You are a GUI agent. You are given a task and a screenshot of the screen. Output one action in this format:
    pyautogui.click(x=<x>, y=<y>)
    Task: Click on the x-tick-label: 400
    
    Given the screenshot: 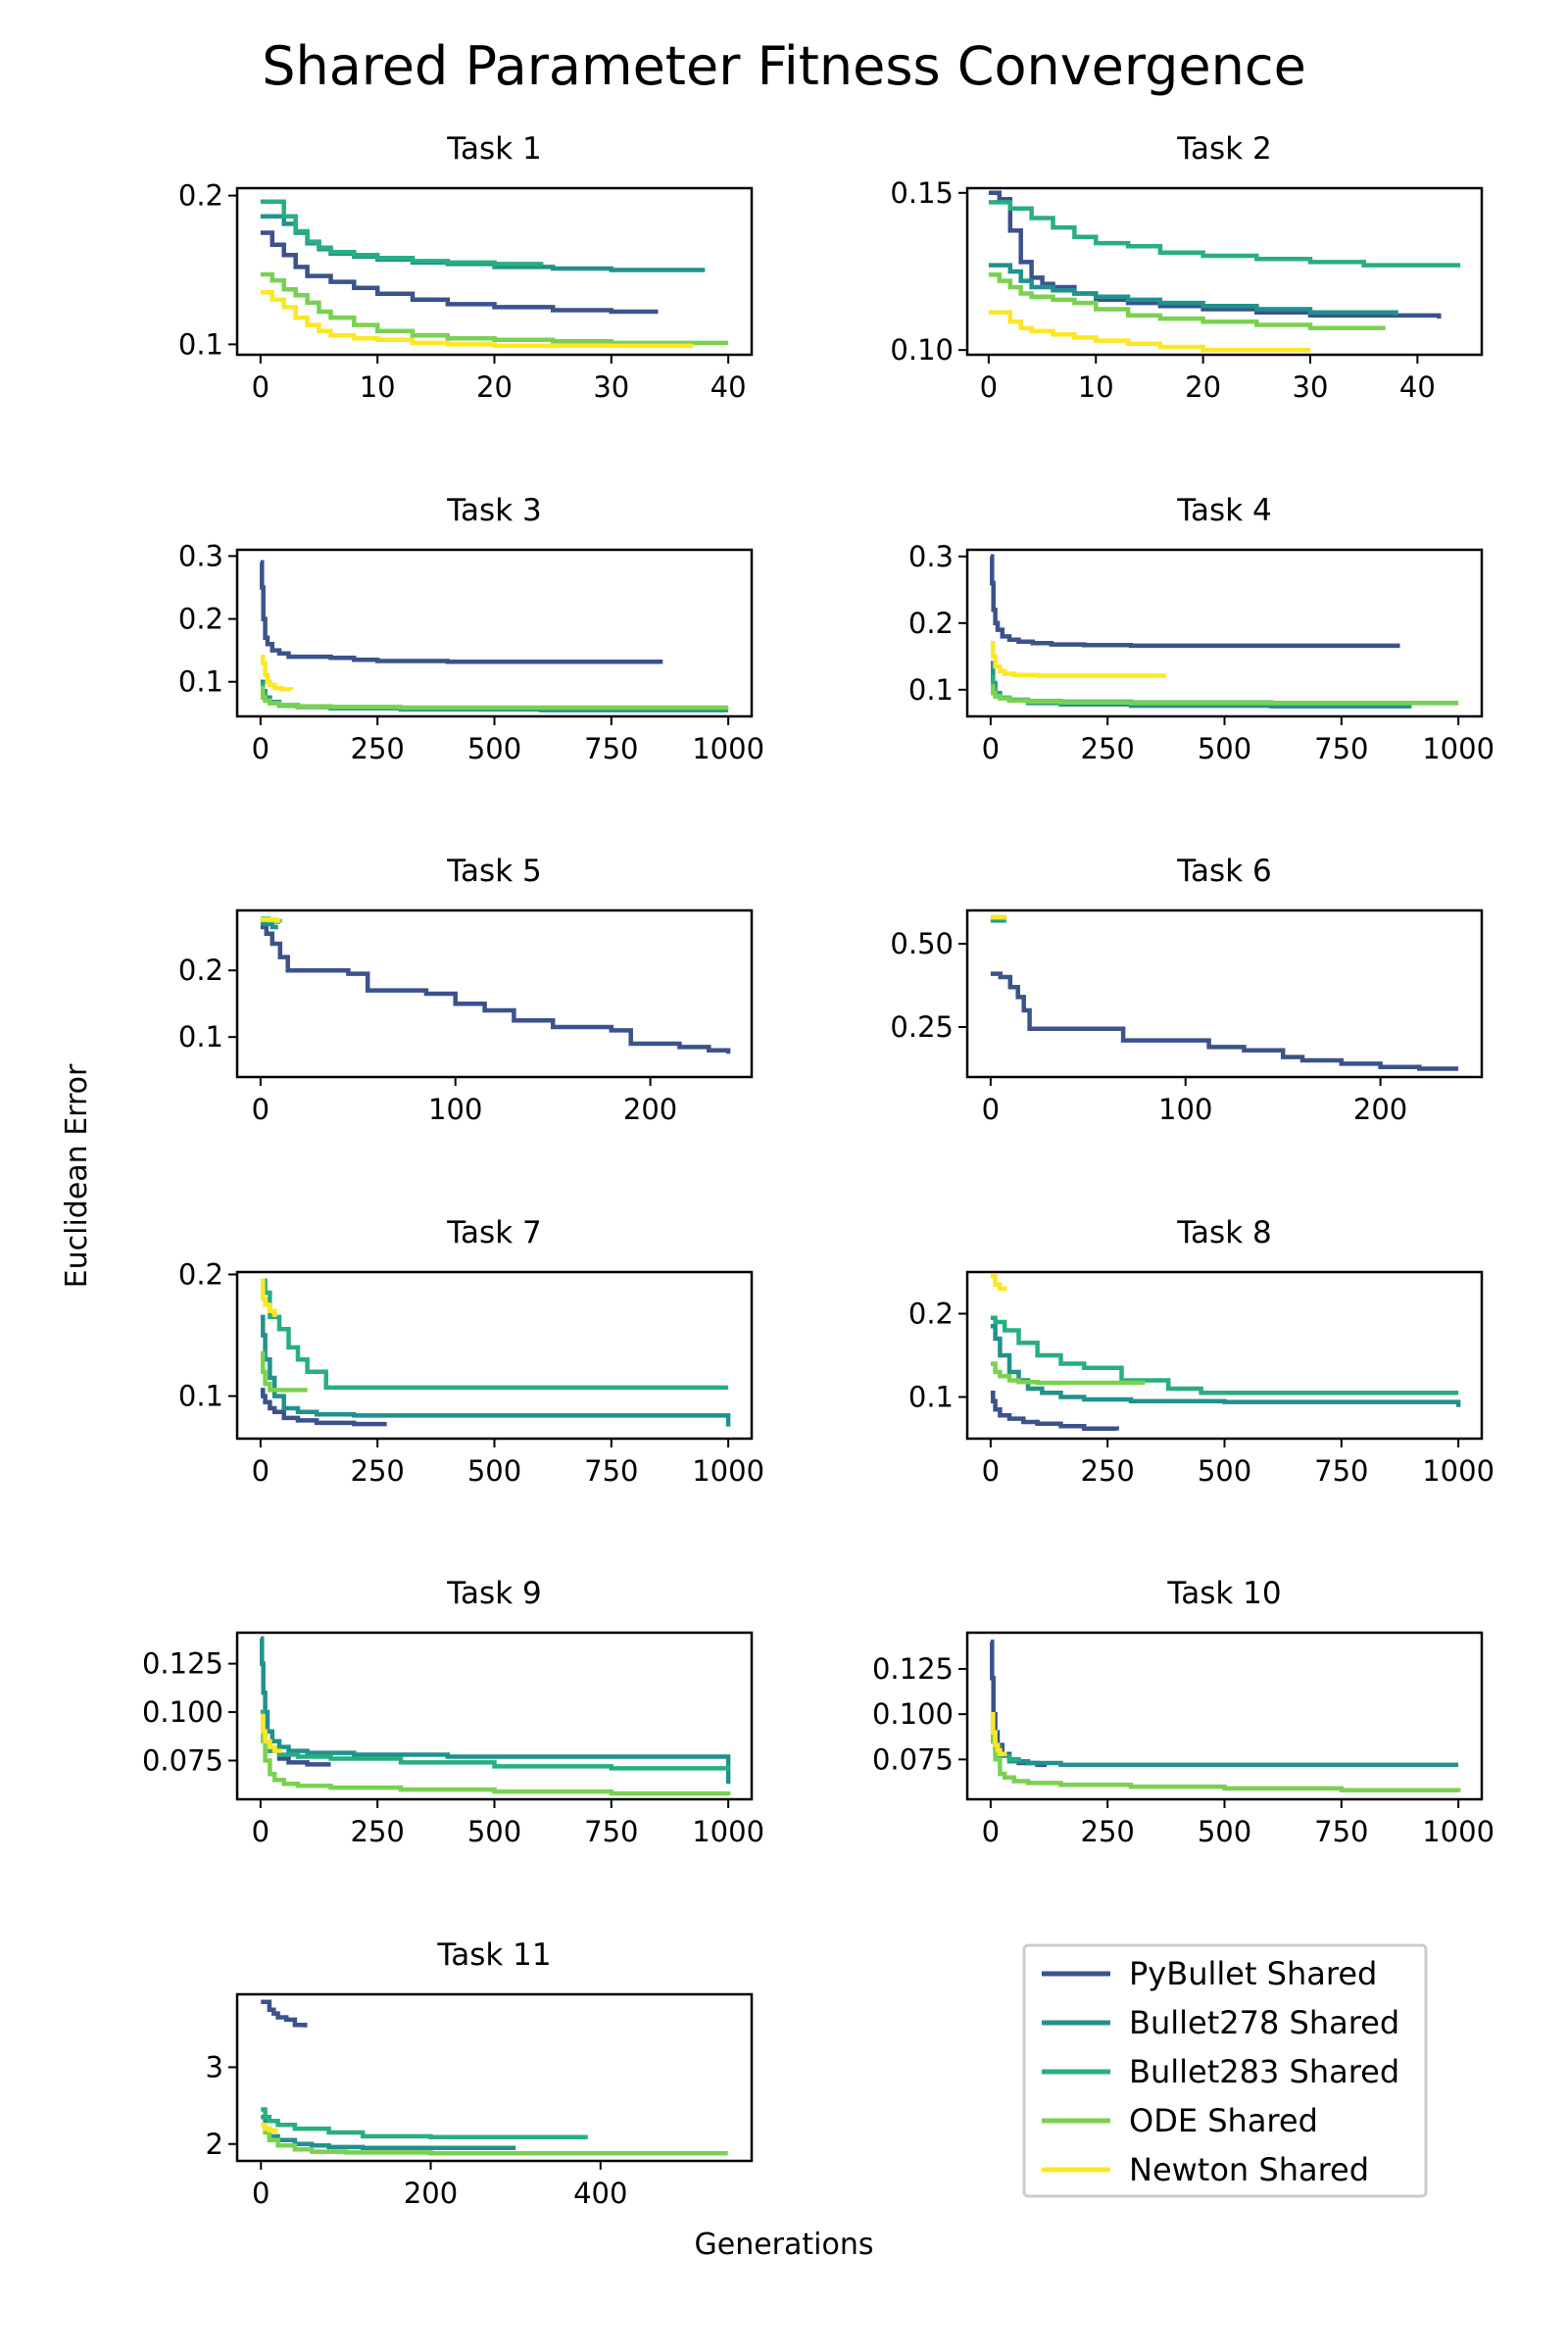 What is the action you would take?
    pyautogui.click(x=600, y=2193)
    